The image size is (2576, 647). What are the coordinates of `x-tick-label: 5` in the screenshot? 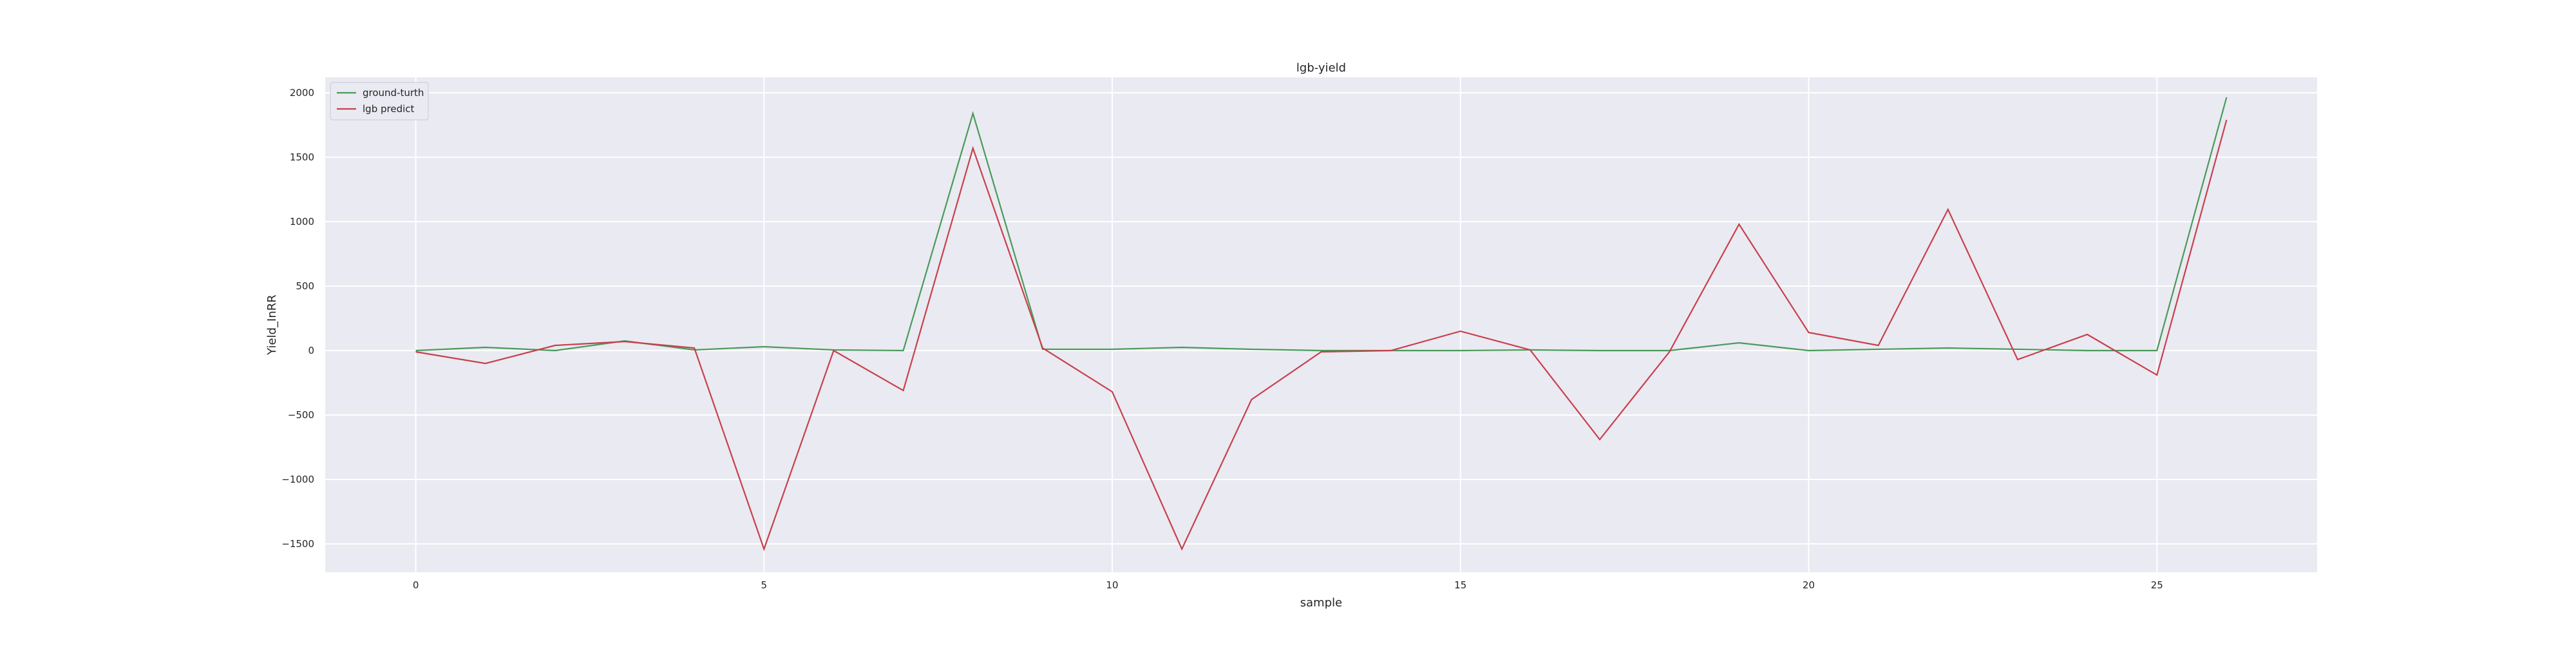 It's located at (764, 585).